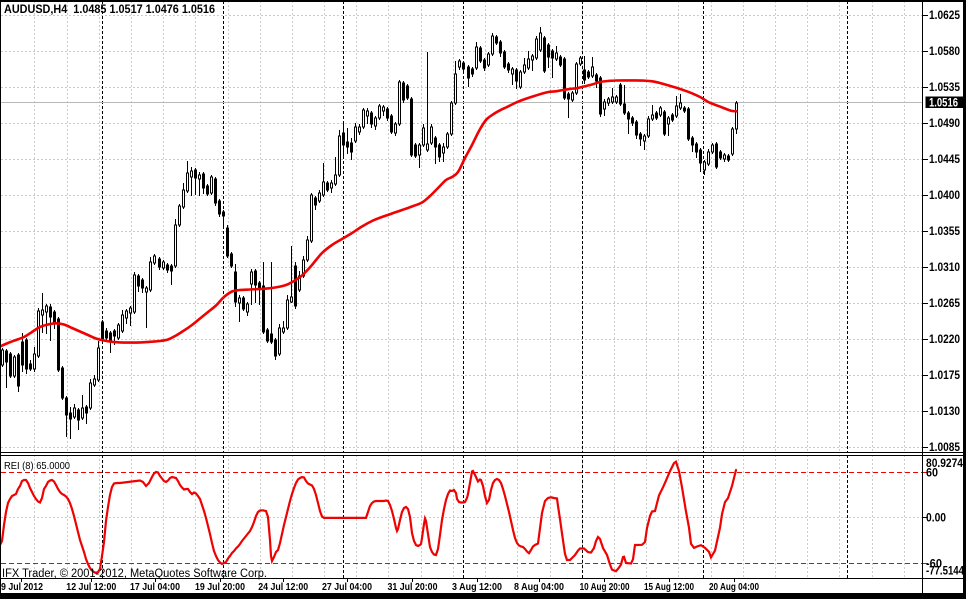 Image resolution: width=966 pixels, height=599 pixels. I want to click on svg-text: -60, so click(934, 564).